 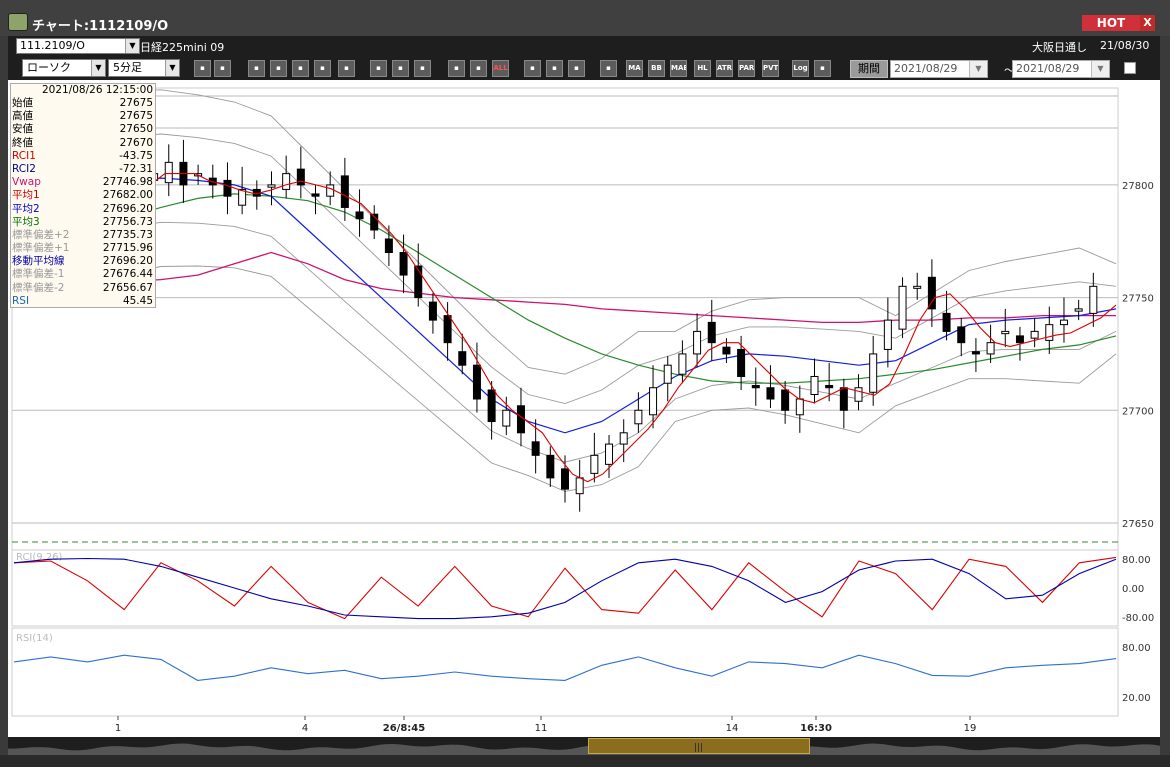 I want to click on atr-tool-button: ATR, so click(x=724, y=68).